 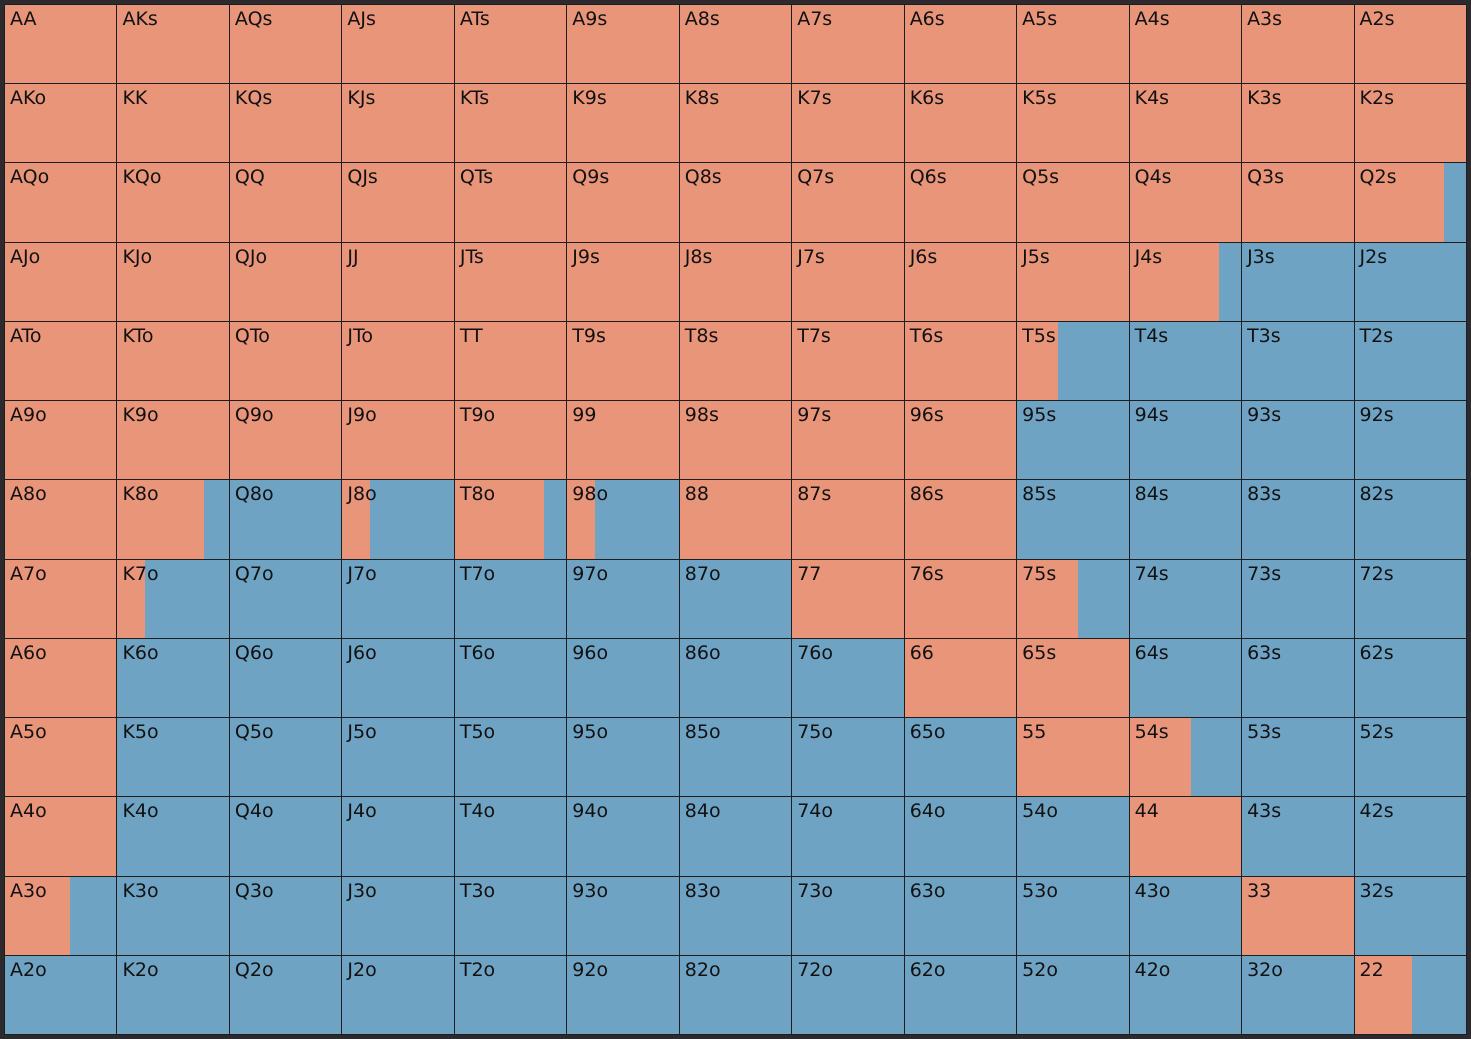 I want to click on hand-cell-k5s: K5s, so click(x=1073, y=123).